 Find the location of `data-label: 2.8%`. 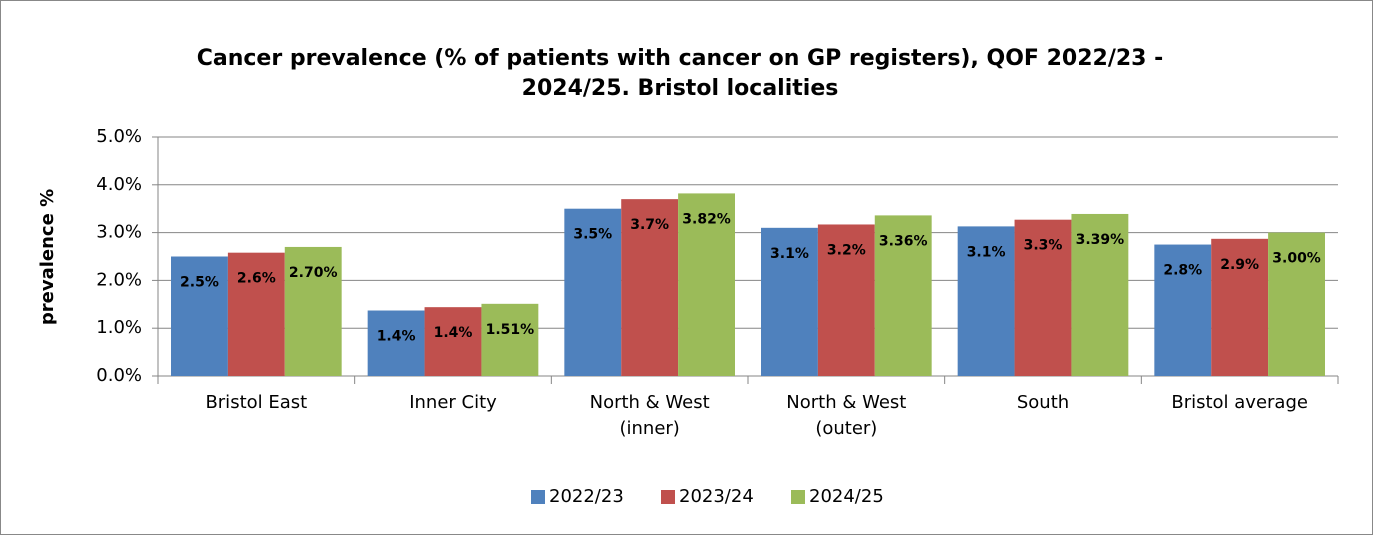

data-label: 2.8% is located at coordinates (1182, 271).